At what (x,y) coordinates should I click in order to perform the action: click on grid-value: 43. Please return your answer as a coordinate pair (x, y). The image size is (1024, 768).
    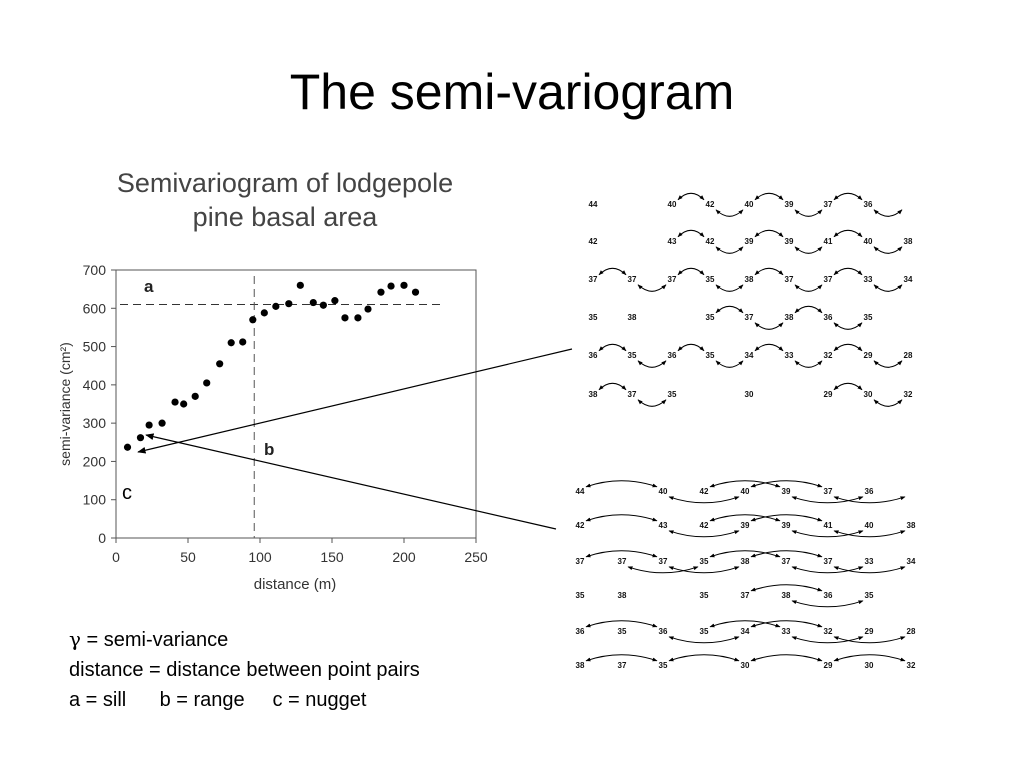
    Looking at the image, I should click on (672, 241).